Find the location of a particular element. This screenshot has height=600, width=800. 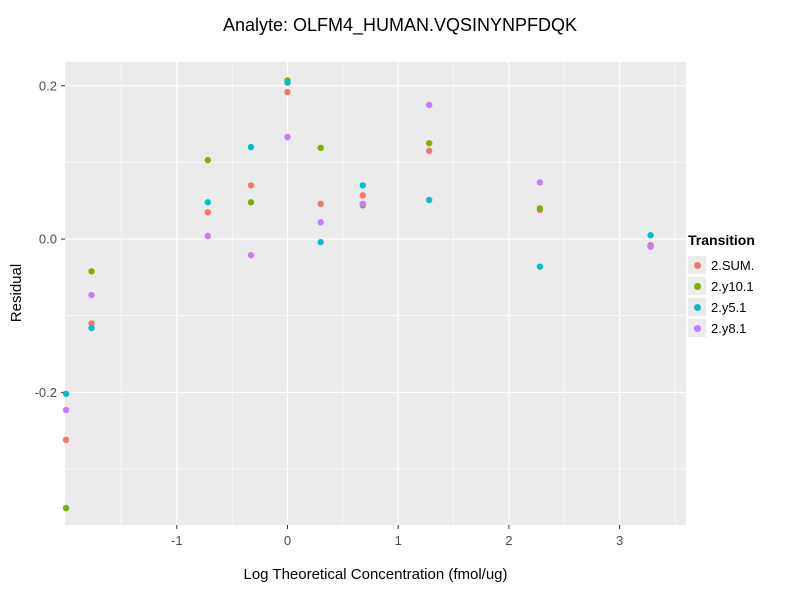

y-tick-label: 0.2 is located at coordinates (48, 85).